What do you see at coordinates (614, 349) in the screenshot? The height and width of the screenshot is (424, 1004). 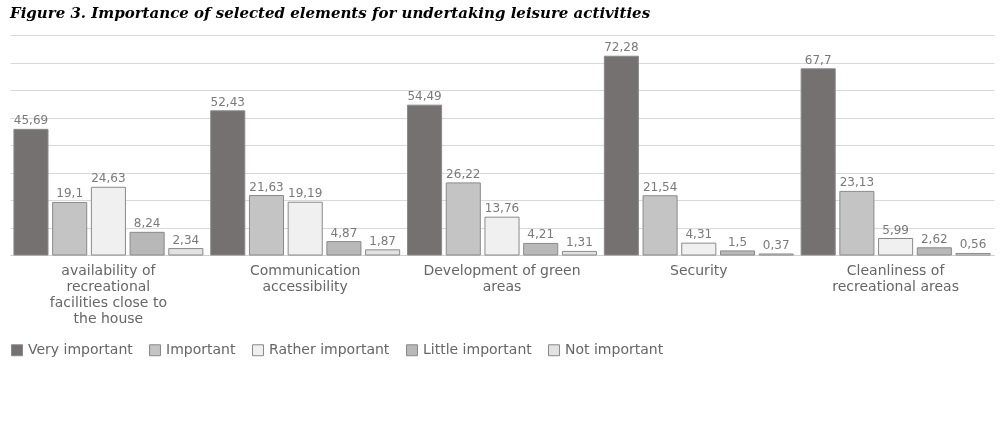 I see `legend-label: Not important` at bounding box center [614, 349].